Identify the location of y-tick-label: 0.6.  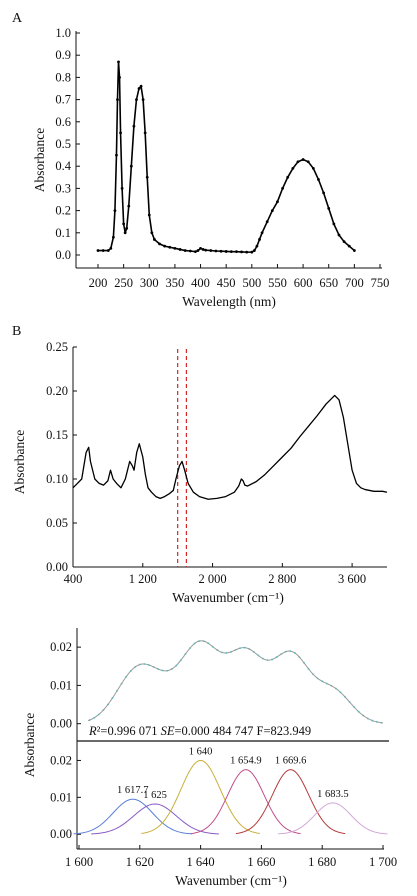
(63, 122).